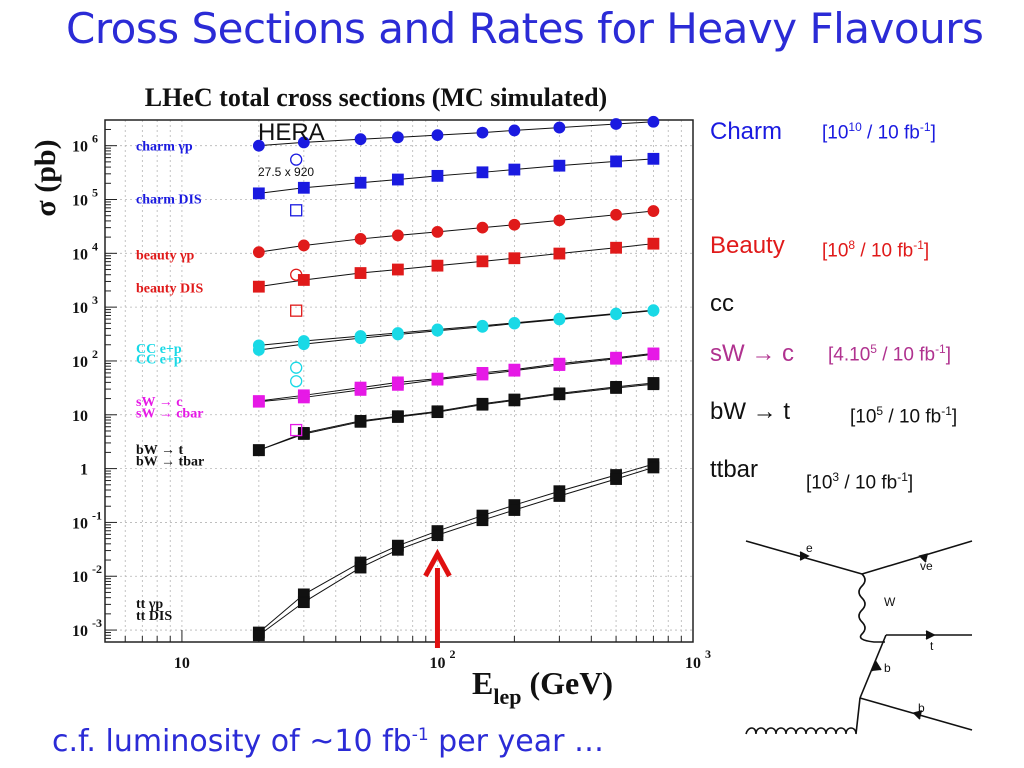 This screenshot has width=1024, height=768. I want to click on x-axis-label: Elep (GeV), so click(542, 687).